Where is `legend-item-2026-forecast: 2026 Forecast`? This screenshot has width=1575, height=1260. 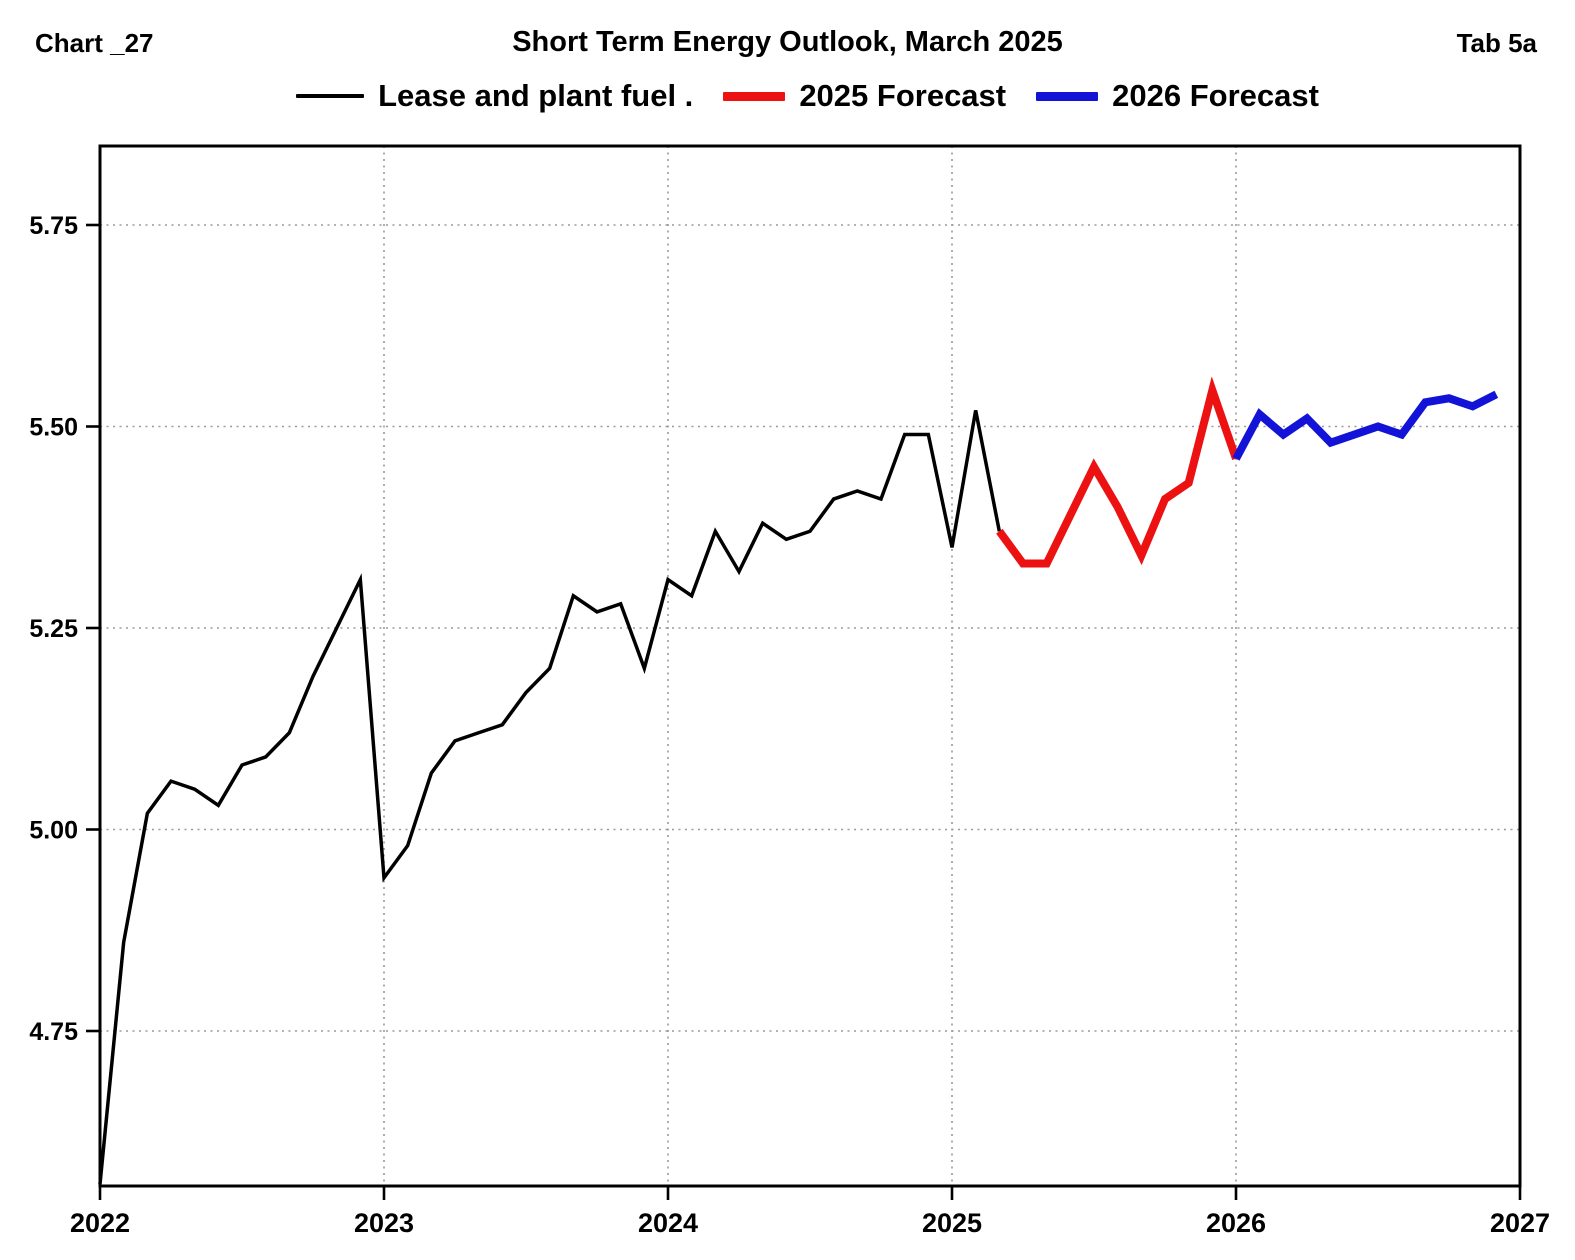
legend-item-2026-forecast: 2026 Forecast is located at coordinates (1177, 96).